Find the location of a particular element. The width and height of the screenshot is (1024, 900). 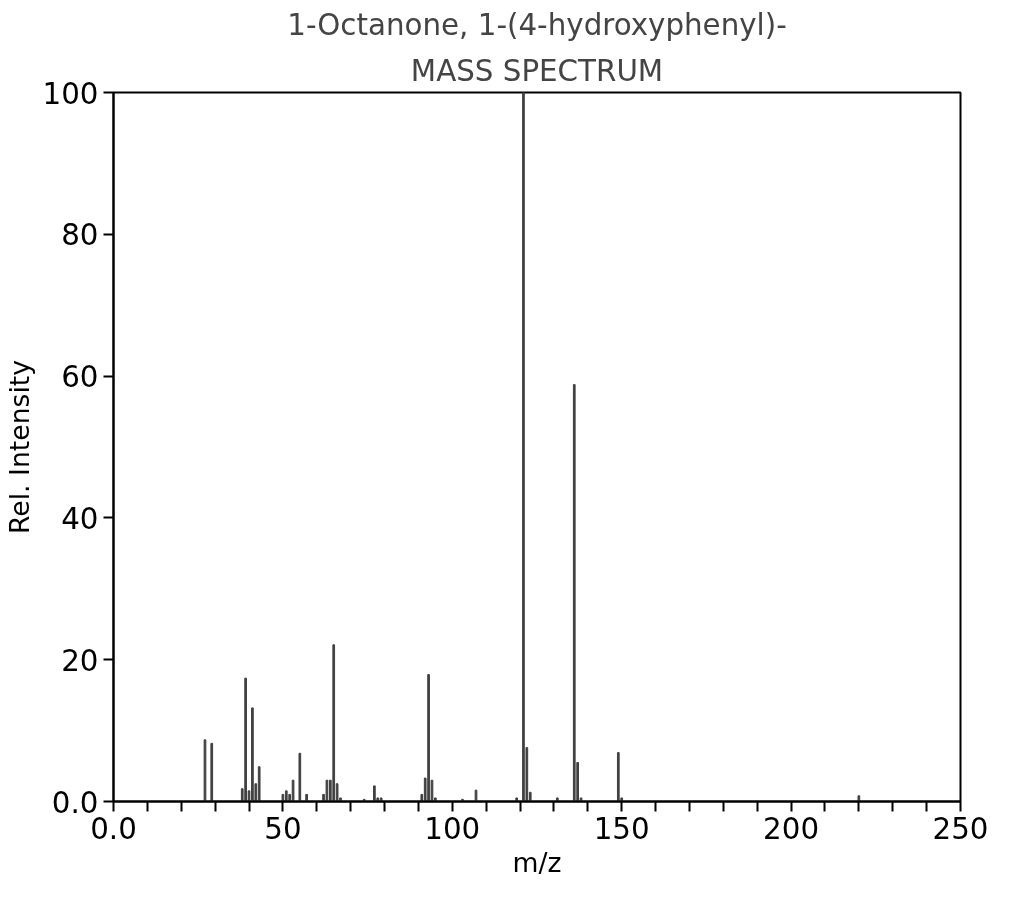

y-tick-label: 80 is located at coordinates (80, 235).